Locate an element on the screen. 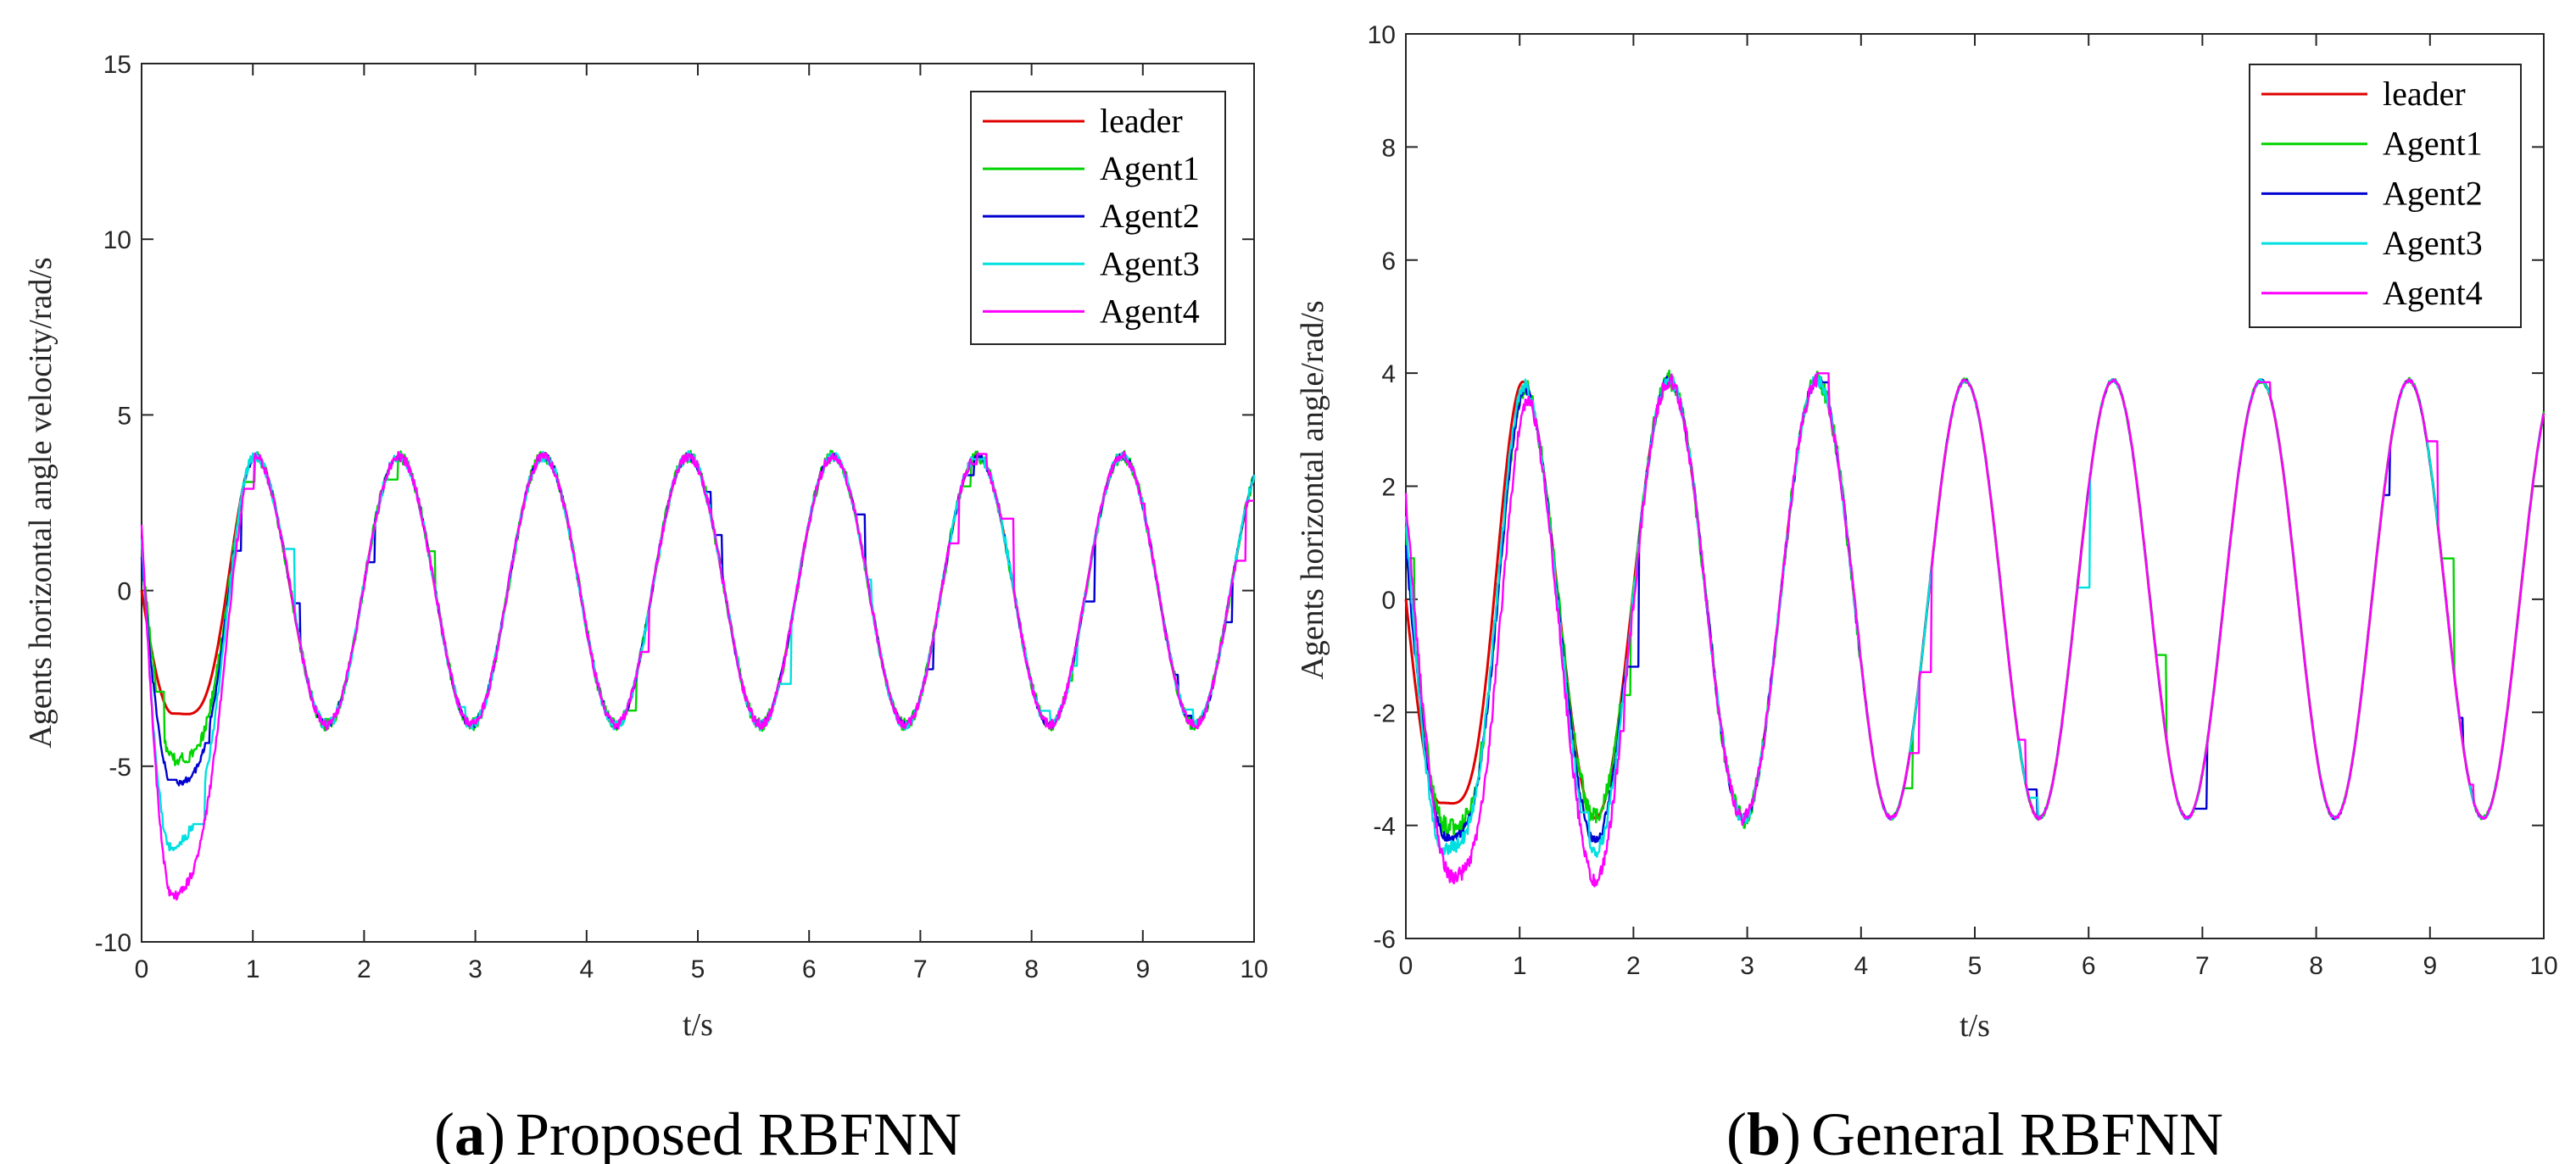  ylabel-a: Agents horizontal angle velocity/rad/s is located at coordinates (41, 503).